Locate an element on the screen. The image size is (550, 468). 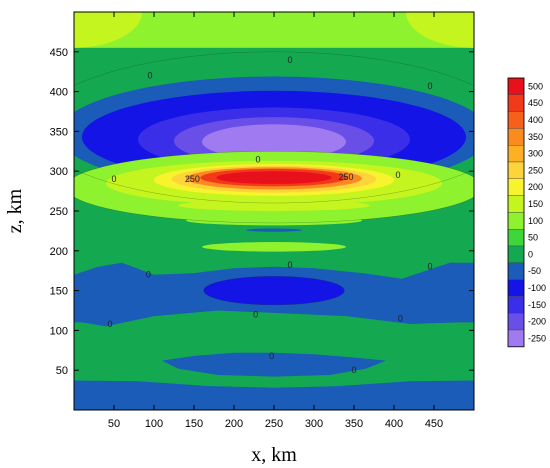
colorbar-label: 50 is located at coordinates (533, 238).